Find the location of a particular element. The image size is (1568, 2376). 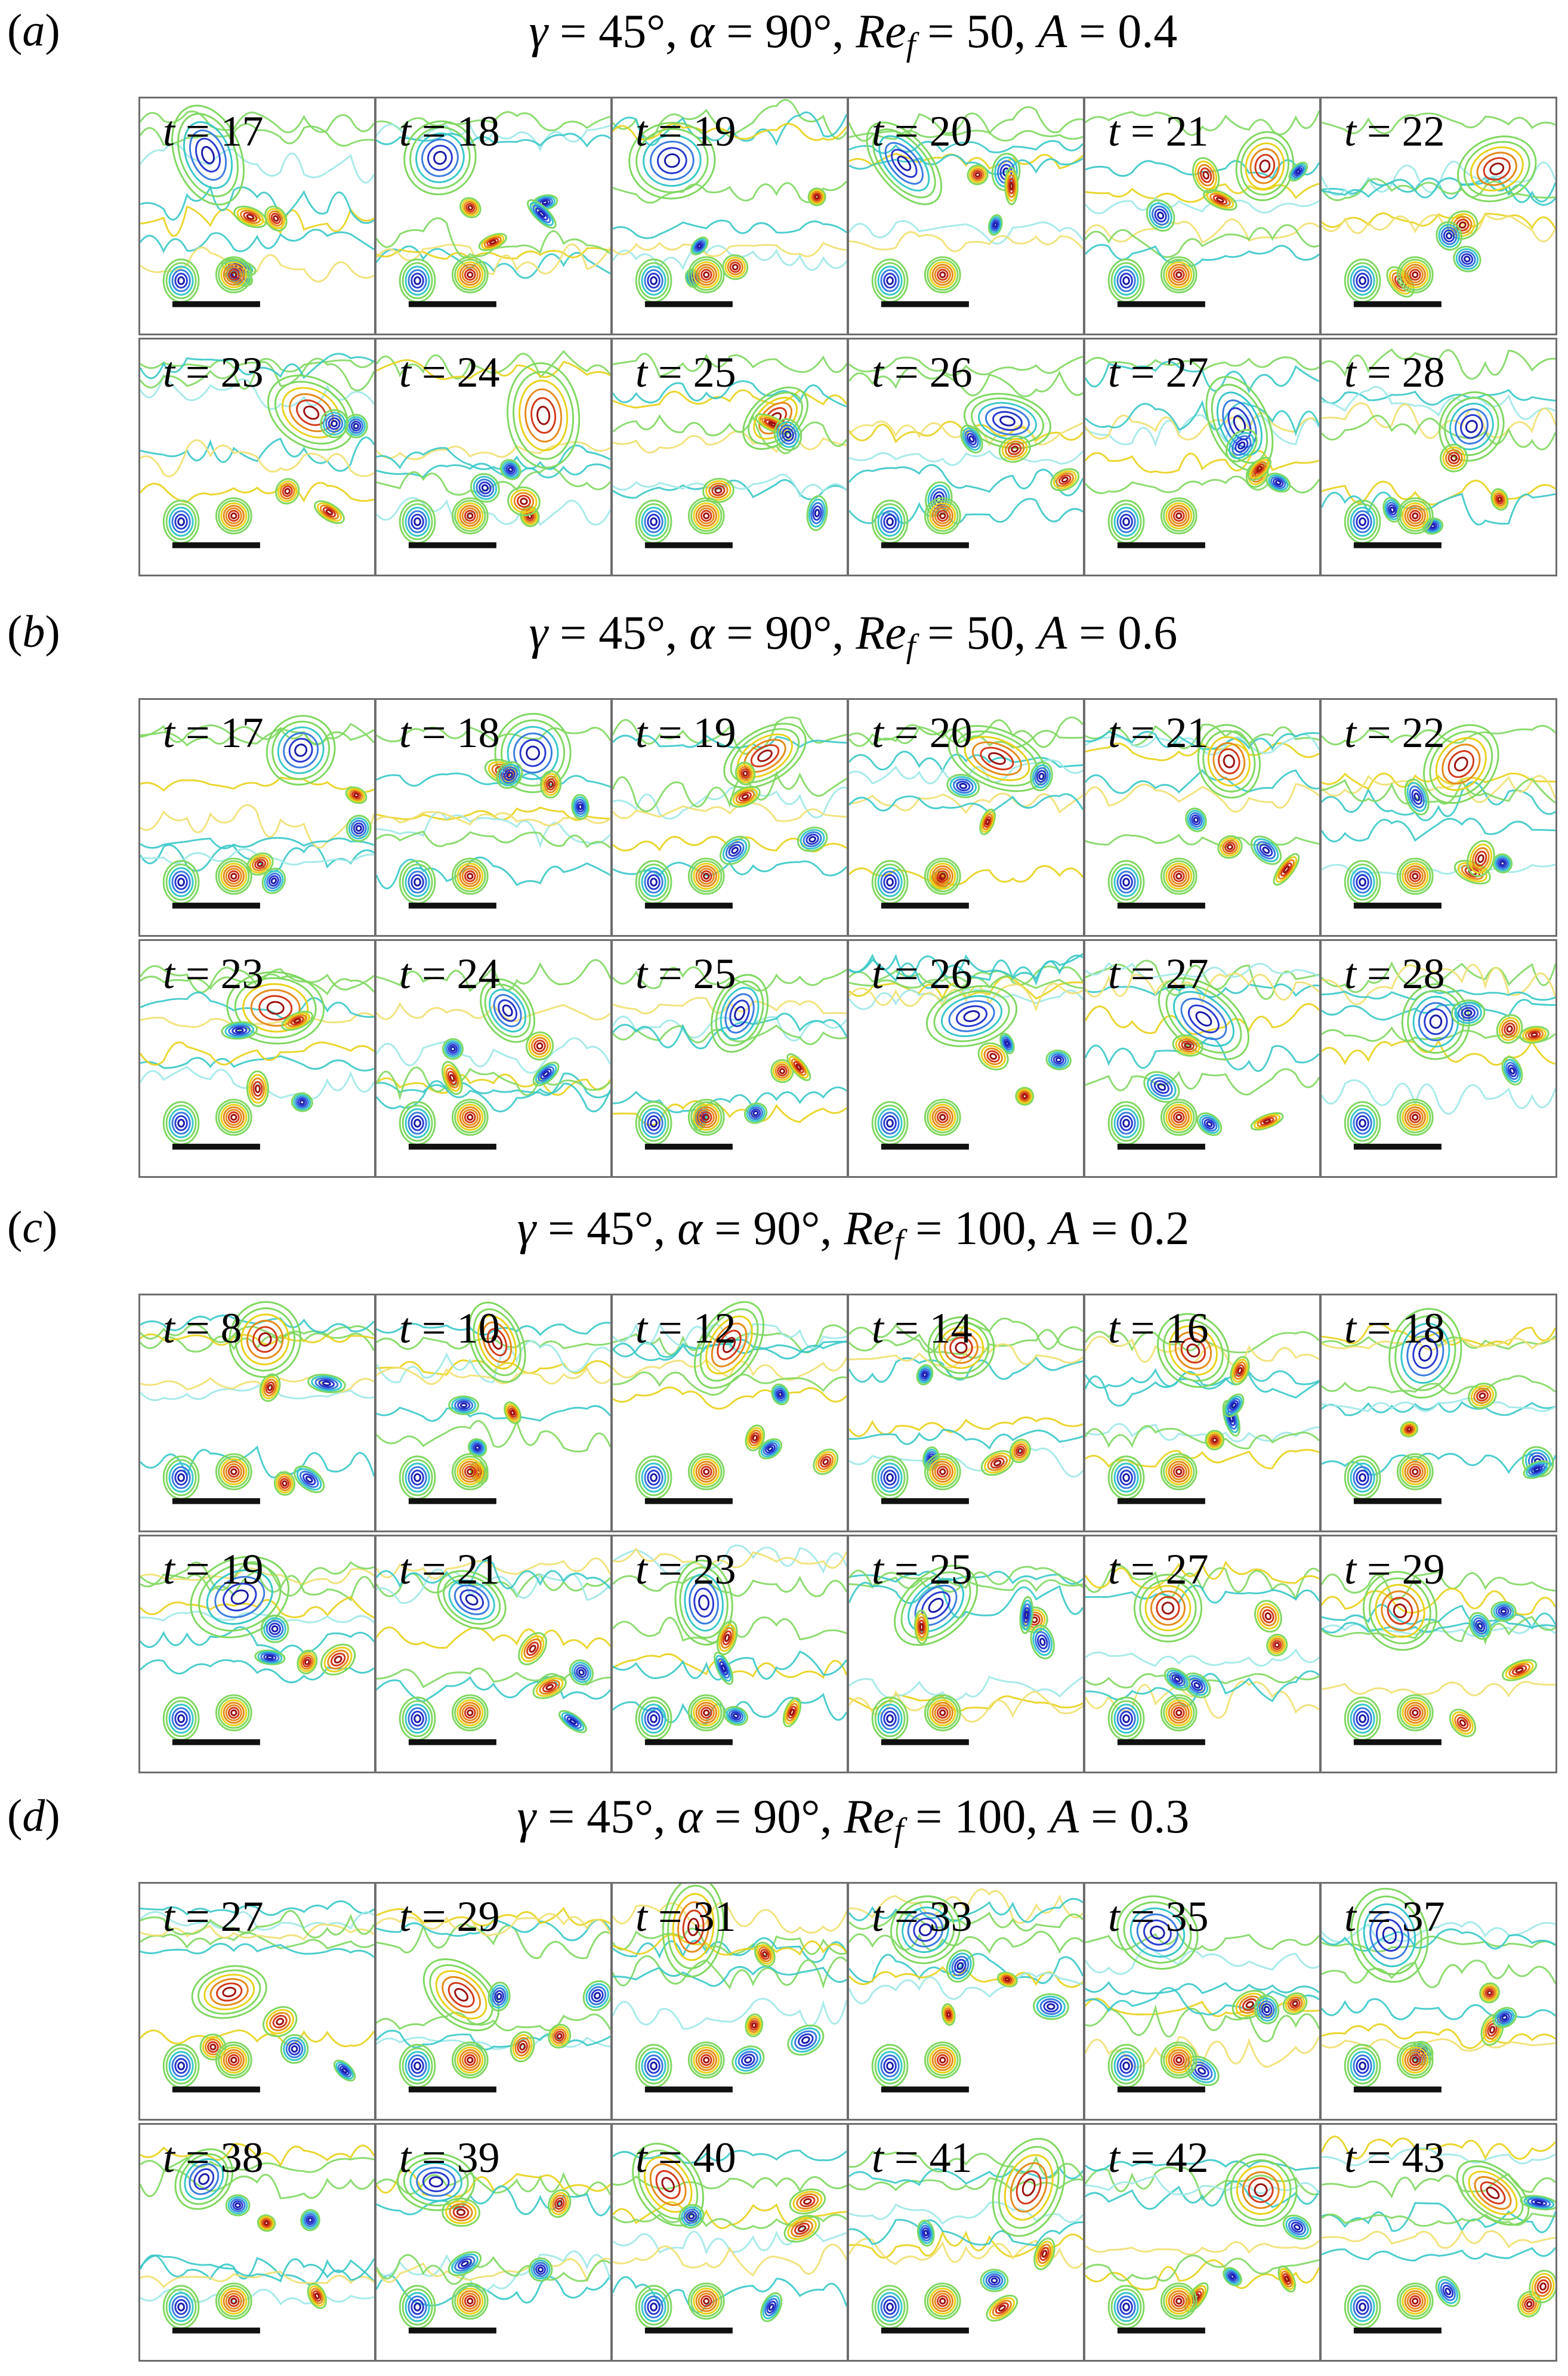

time-value: 27 is located at coordinates (1187, 974).